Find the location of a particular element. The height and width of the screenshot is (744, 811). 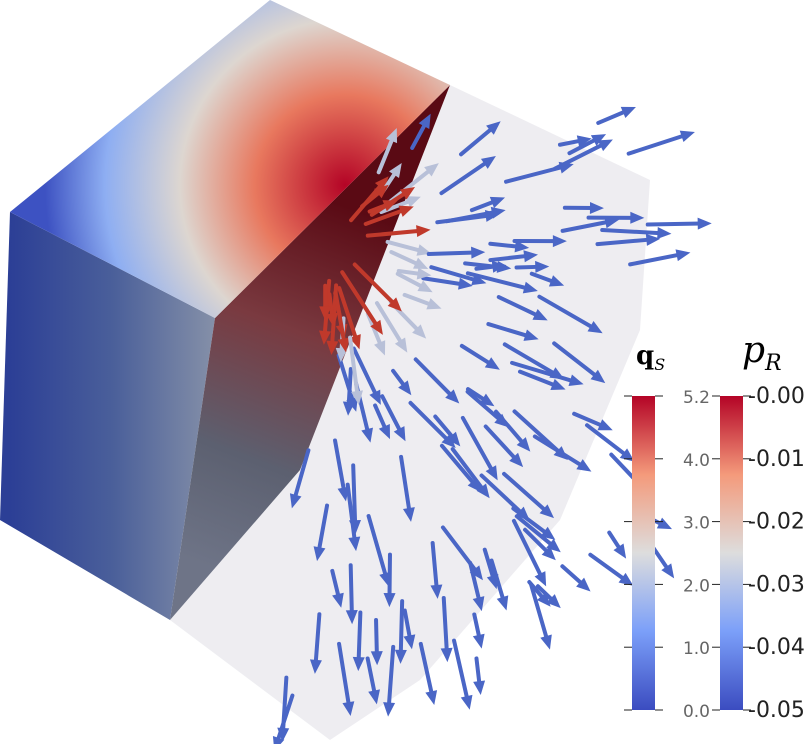

colorbar-title: pR is located at coordinates (762, 353).